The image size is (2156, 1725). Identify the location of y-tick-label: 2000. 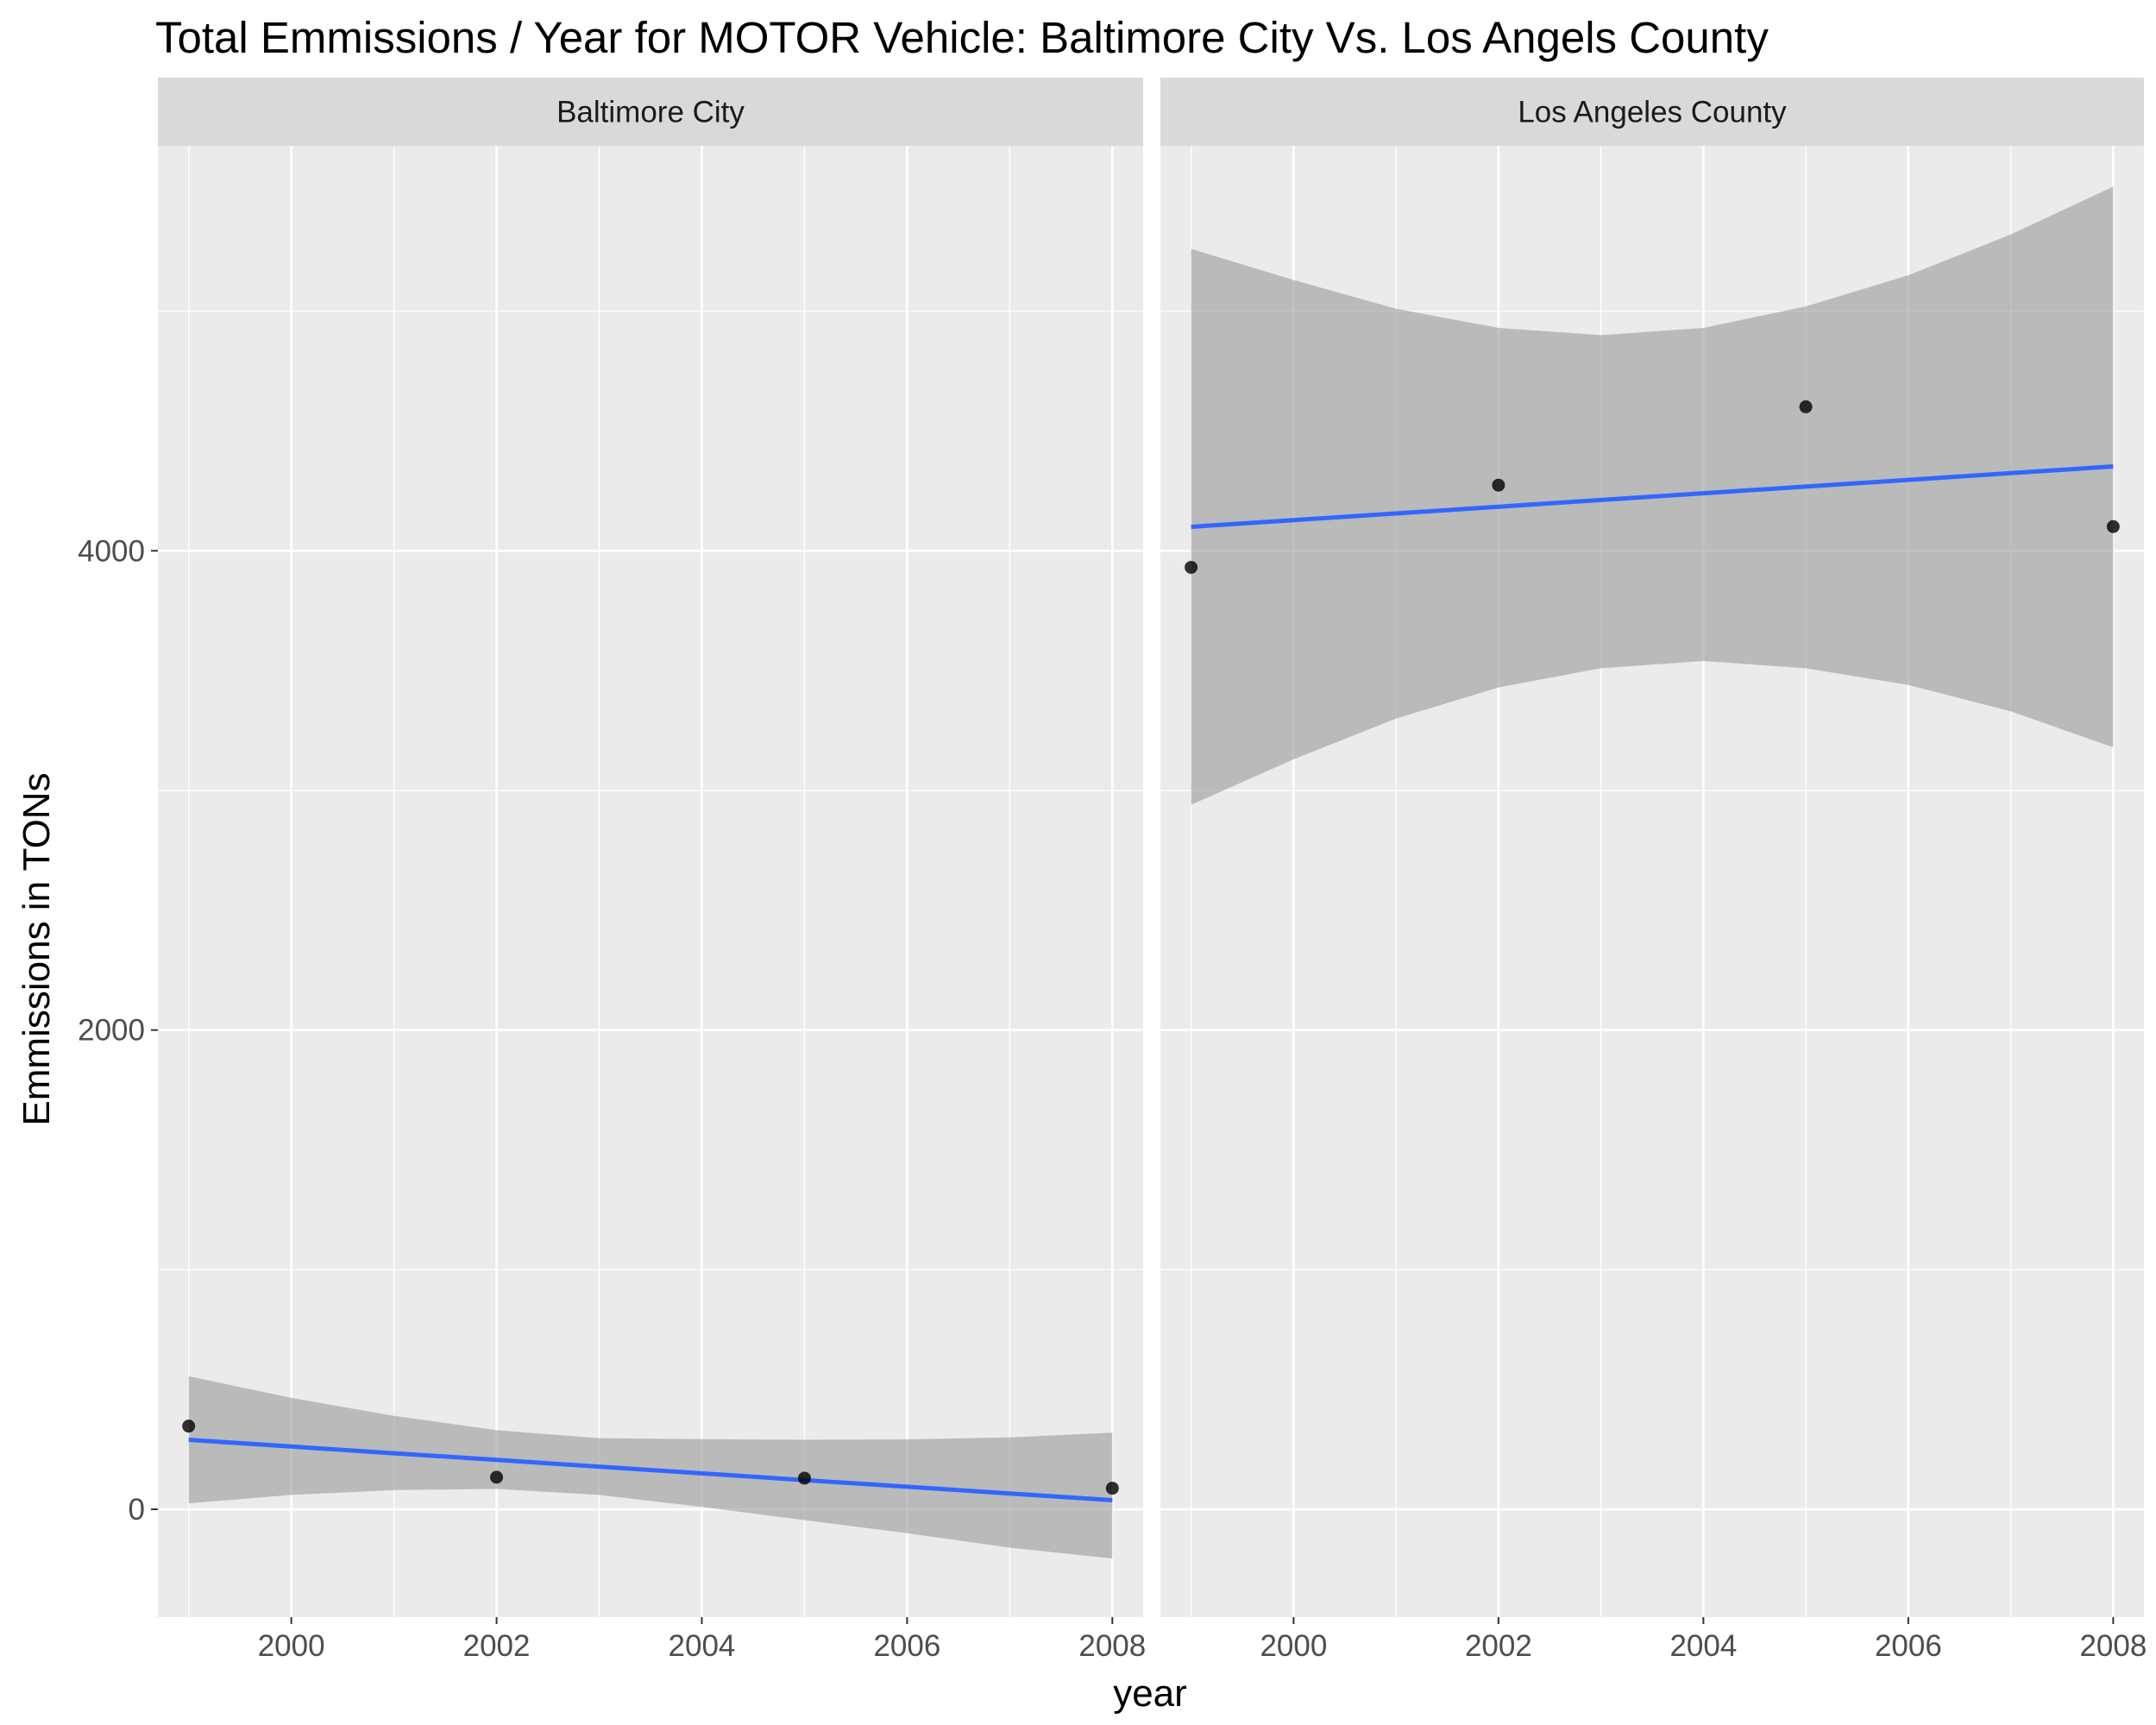
(112, 1031).